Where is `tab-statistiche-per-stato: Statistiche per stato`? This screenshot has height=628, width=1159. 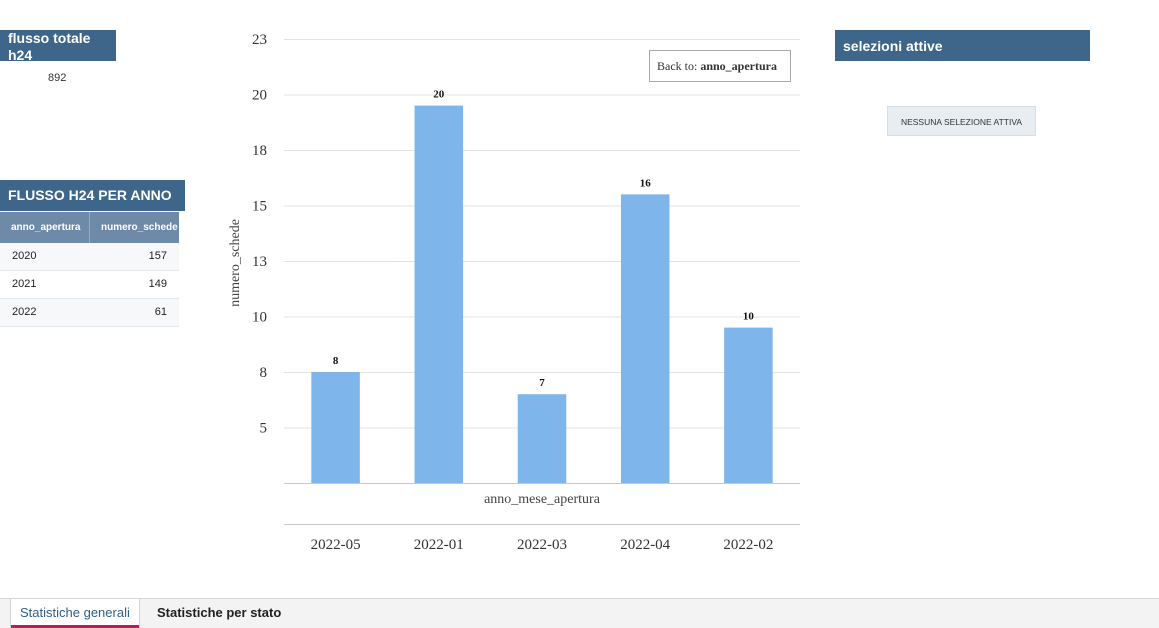 tab-statistiche-per-stato: Statistiche per stato is located at coordinates (219, 612).